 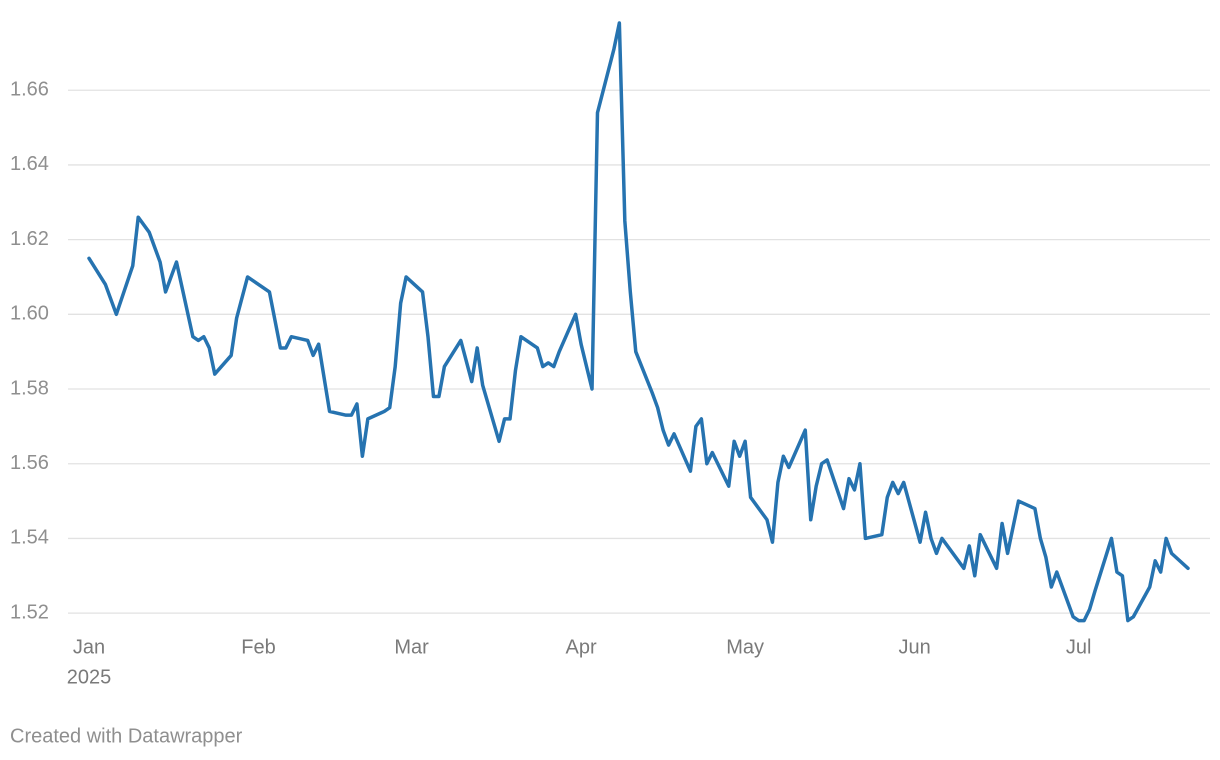 What do you see at coordinates (411, 647) in the screenshot?
I see `x-tick-label: Mar` at bounding box center [411, 647].